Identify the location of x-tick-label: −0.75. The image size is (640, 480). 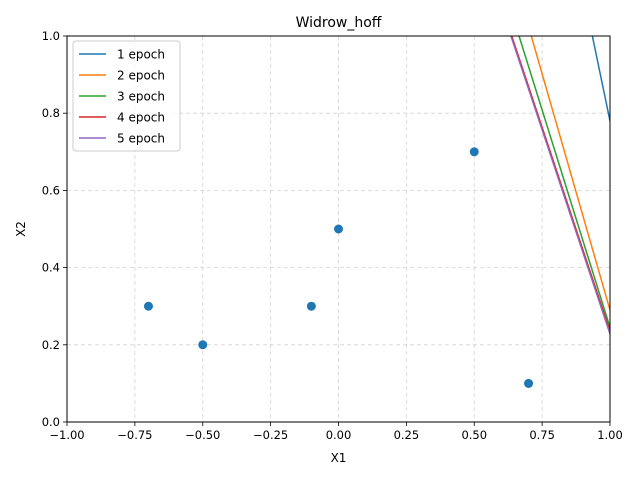
(134, 435).